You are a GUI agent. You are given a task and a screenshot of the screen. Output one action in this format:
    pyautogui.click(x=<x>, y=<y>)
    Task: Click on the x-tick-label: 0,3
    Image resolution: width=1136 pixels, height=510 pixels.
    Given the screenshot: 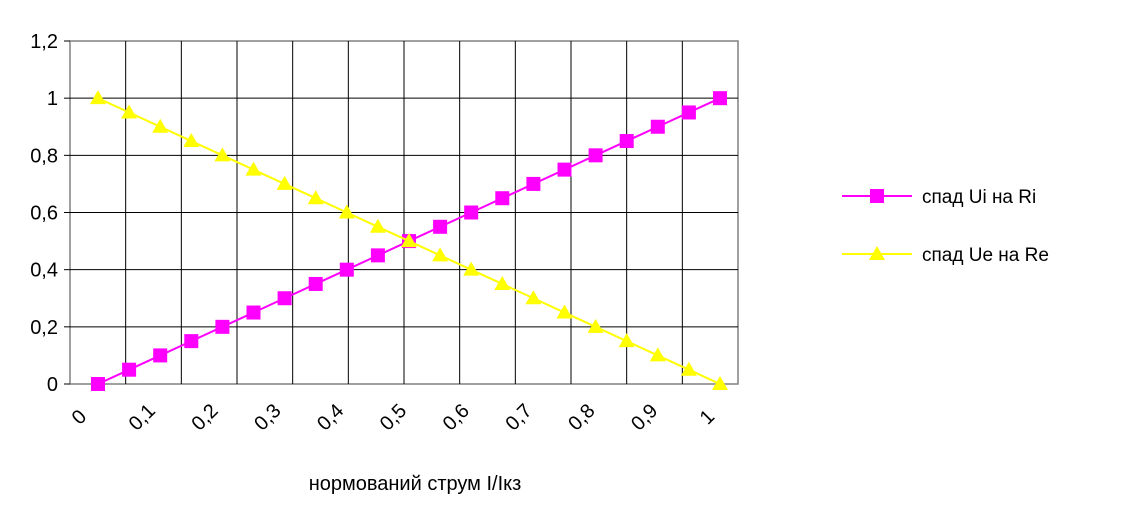 What is the action you would take?
    pyautogui.click(x=267, y=417)
    